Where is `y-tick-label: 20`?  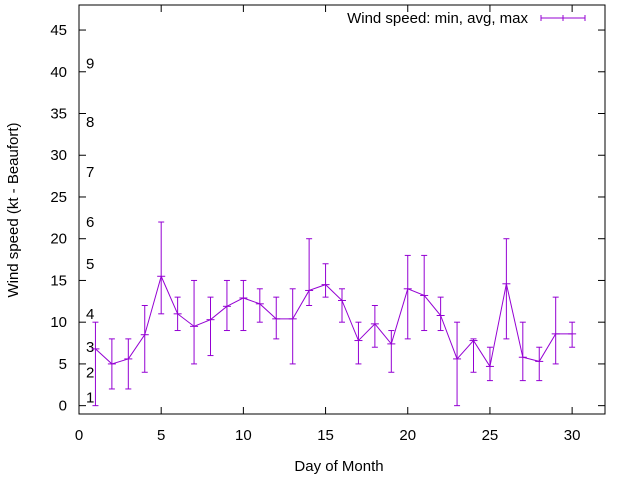 y-tick-label: 20 is located at coordinates (58, 239).